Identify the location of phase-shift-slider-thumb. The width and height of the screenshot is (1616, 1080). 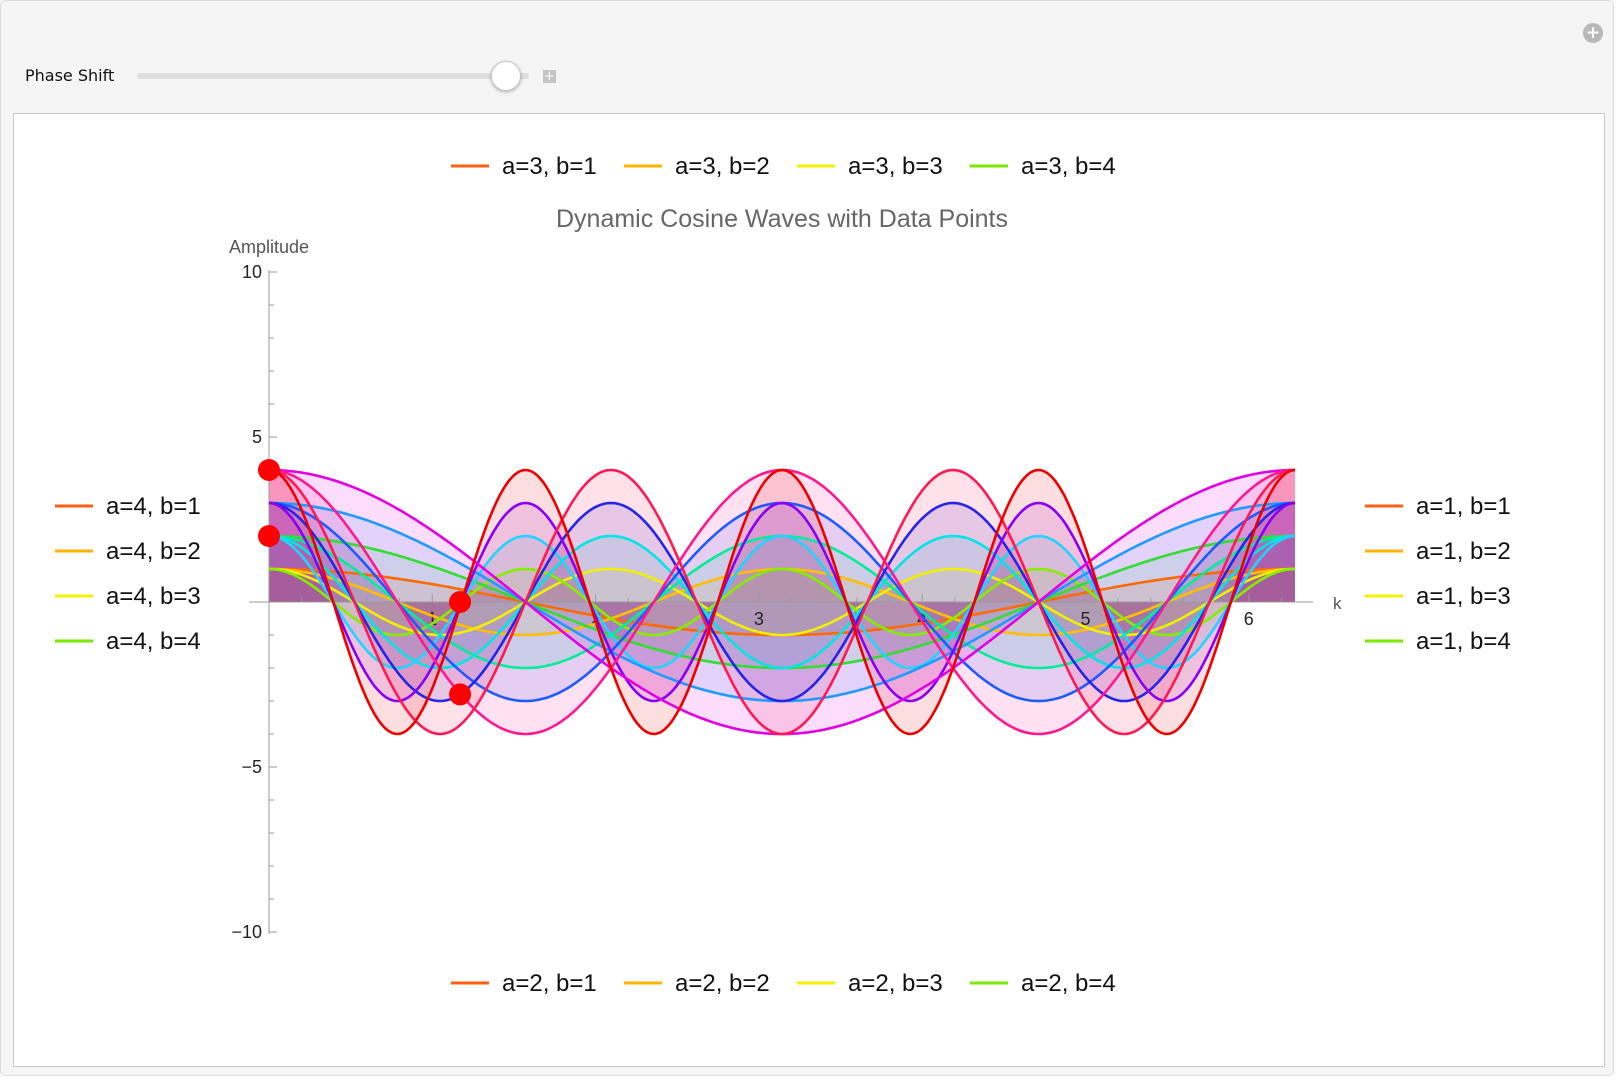
(506, 76).